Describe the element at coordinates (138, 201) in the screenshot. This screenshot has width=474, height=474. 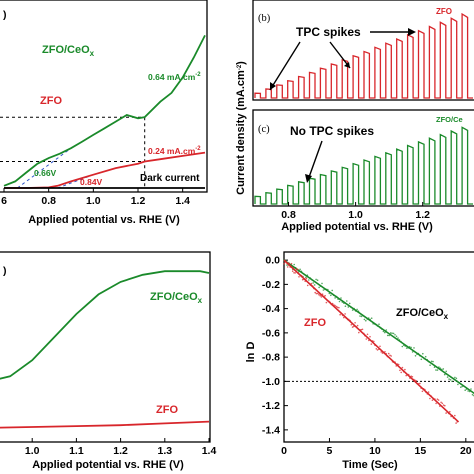
I see `panel-a-x-tick-label-3: 1.2` at that location.